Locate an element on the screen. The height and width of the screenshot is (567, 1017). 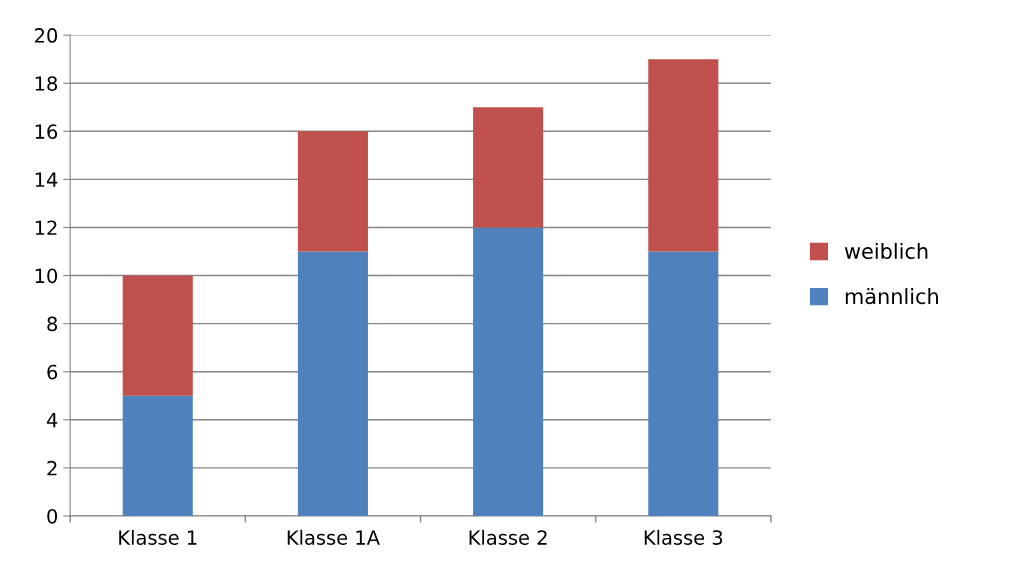
x-tick-label: Klasse 1A is located at coordinates (333, 537).